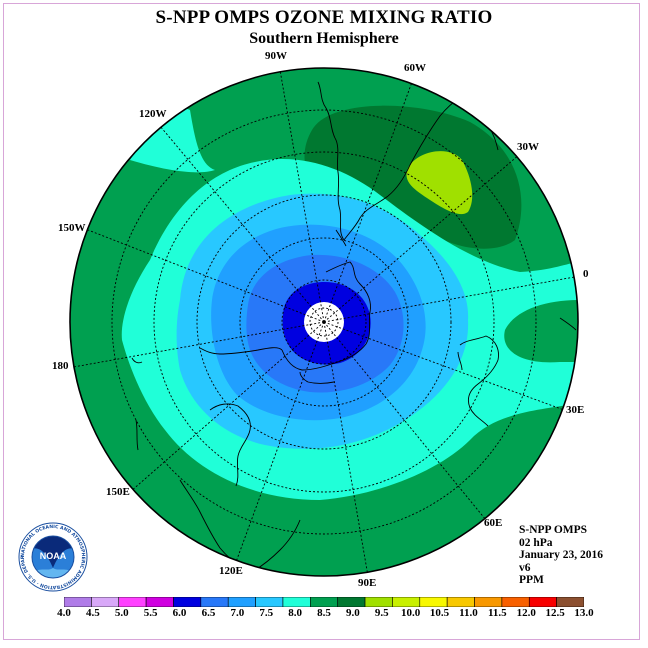 The width and height of the screenshot is (648, 648). Describe the element at coordinates (526, 613) in the screenshot. I see `colorbar-tick-label: 12.0` at that location.